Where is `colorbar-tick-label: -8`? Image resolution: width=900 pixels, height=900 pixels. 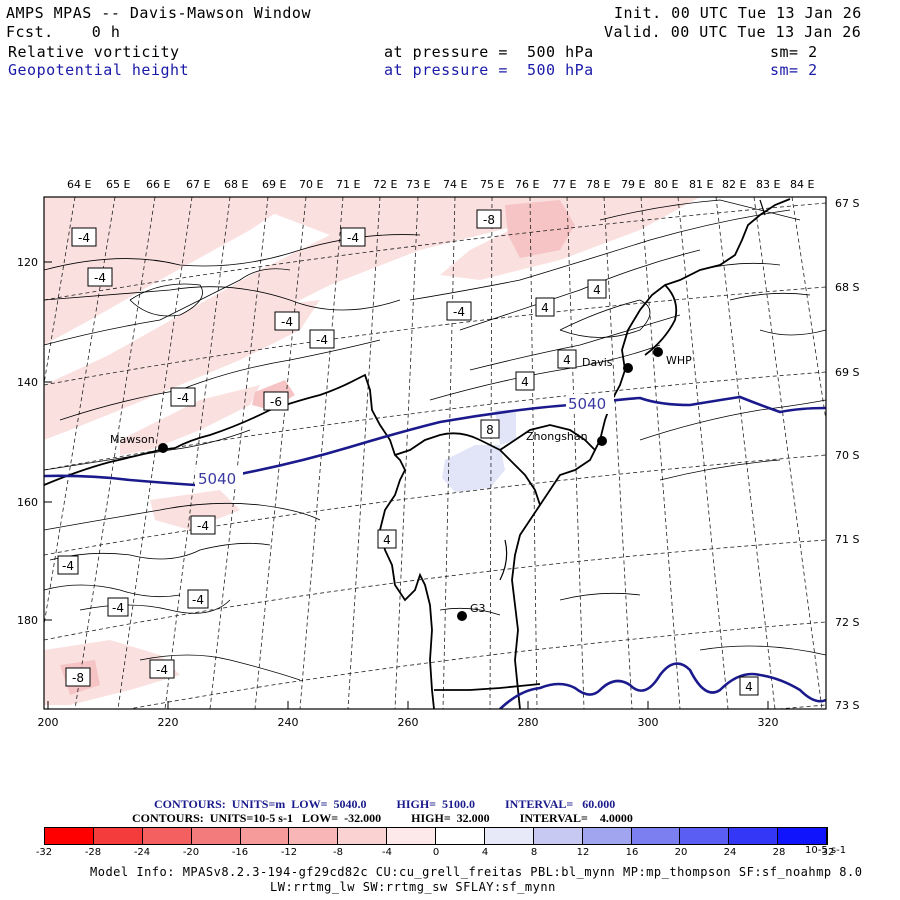
colorbar-tick-label: -8 is located at coordinates (338, 852).